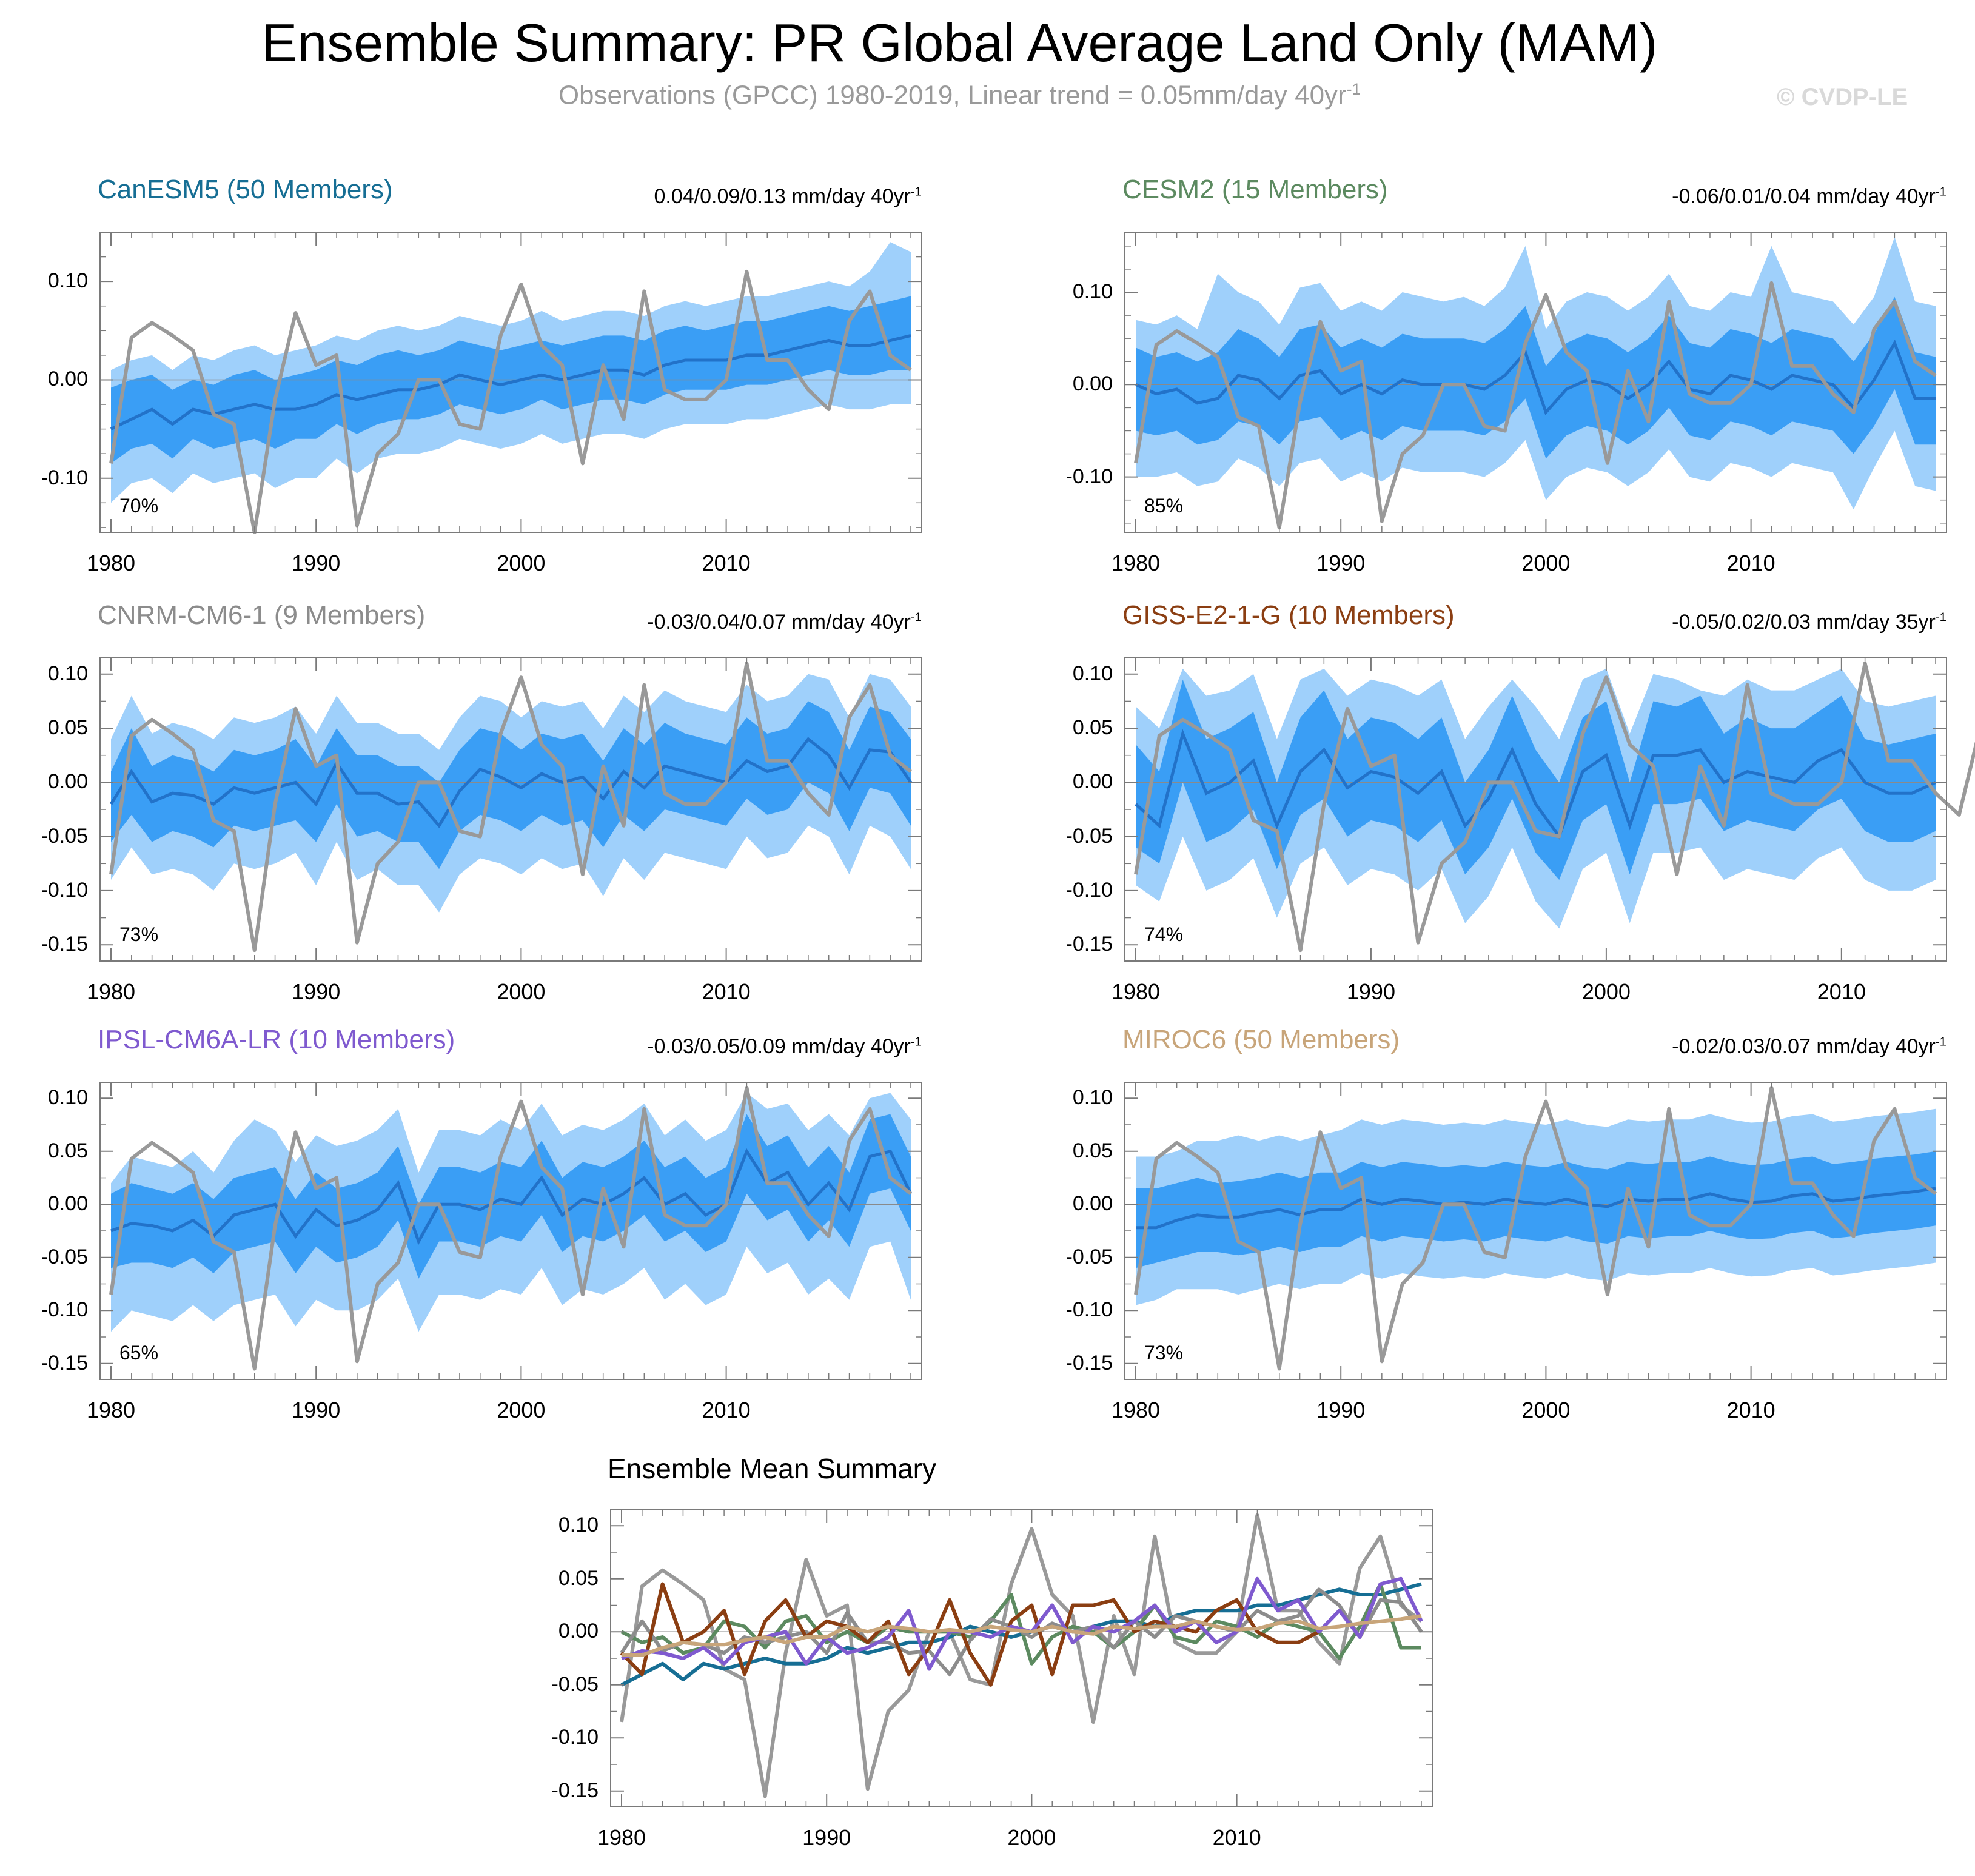 The image size is (1975, 1876). What do you see at coordinates (1804, 1046) in the screenshot?
I see `trend-text: -0.02/0.03/0.07 mm/day 40yr` at bounding box center [1804, 1046].